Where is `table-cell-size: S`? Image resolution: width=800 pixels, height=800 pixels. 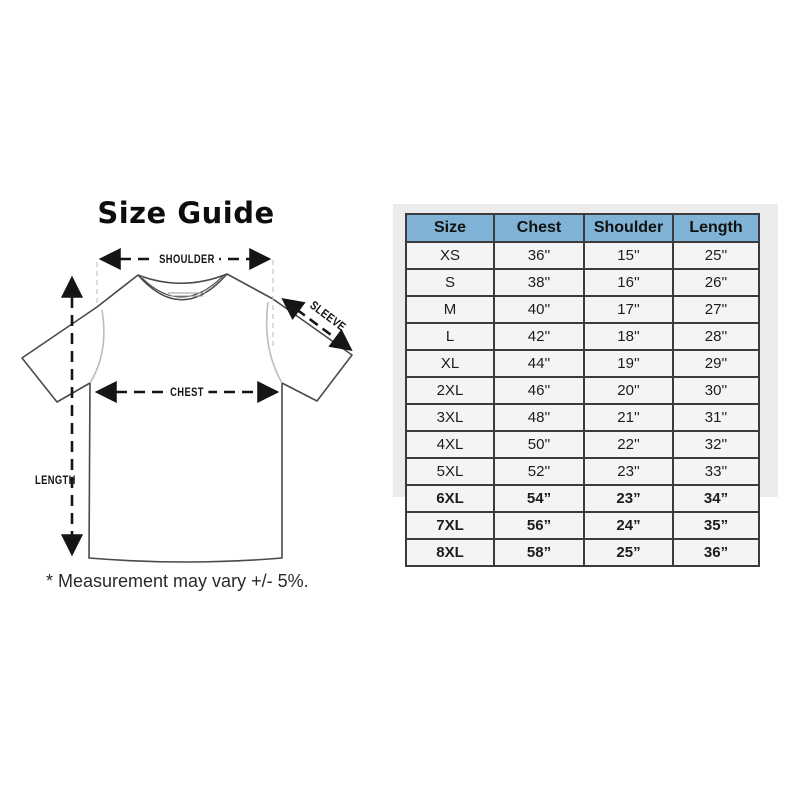
table-cell-size: S is located at coordinates (450, 282).